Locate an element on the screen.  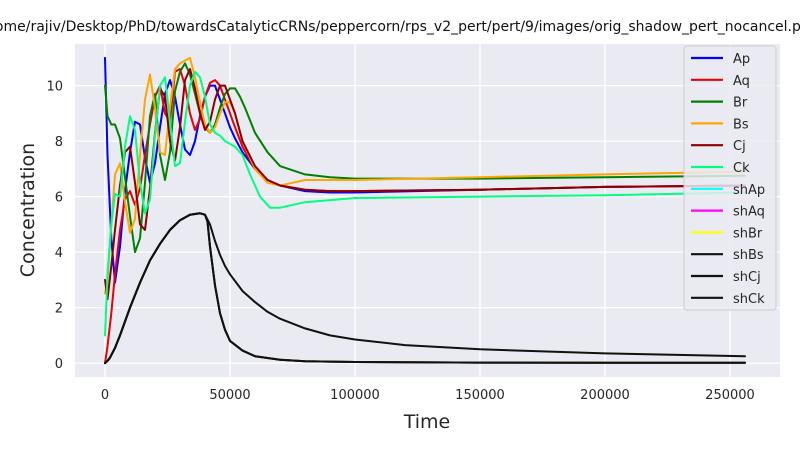
y-tick-label: 10 is located at coordinates (54, 87).